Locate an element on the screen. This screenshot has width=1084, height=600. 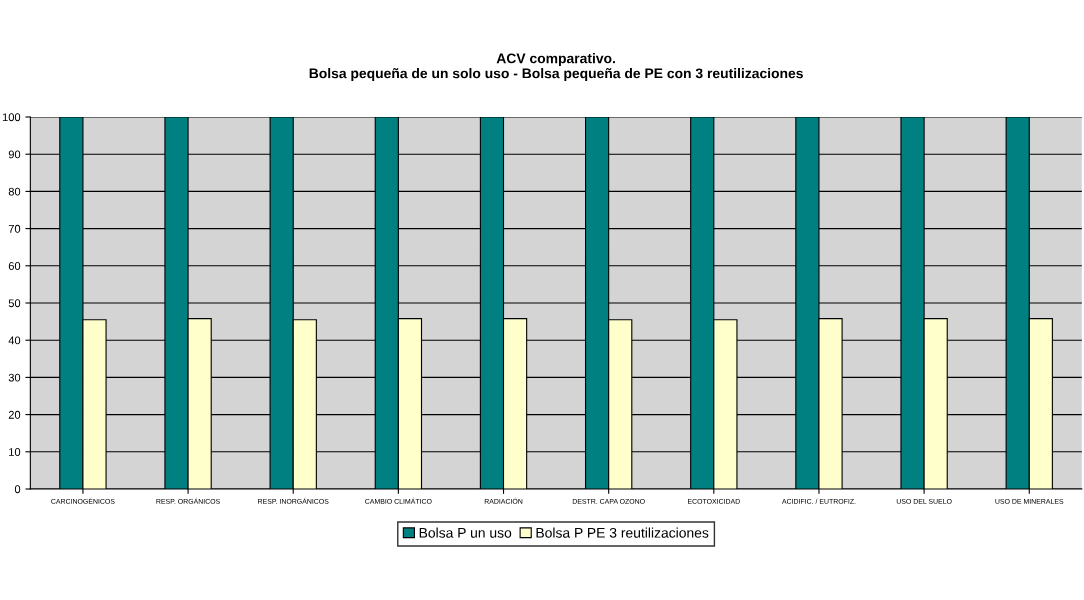
y-tick-label: 60 is located at coordinates (14, 266).